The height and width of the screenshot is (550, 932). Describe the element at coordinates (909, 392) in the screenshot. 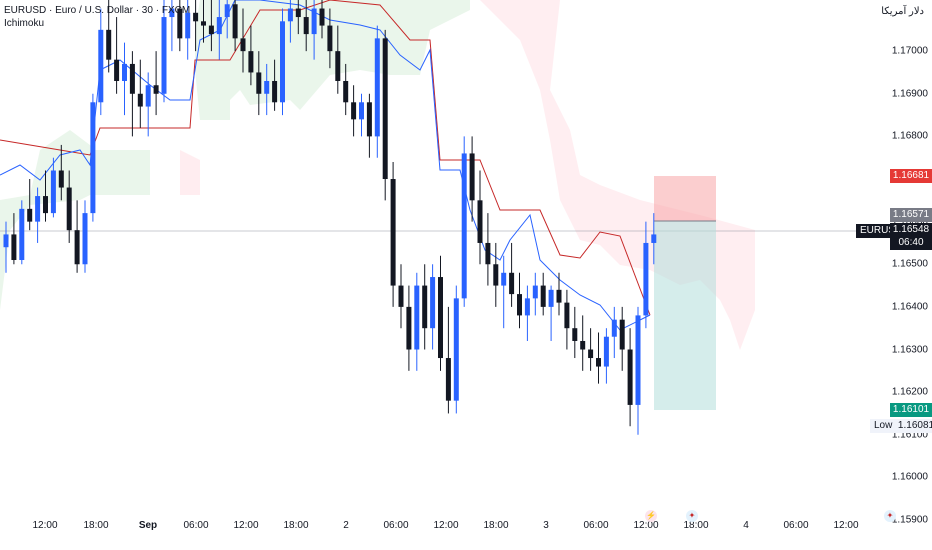

I see `price-axis-label: 1.16200` at that location.